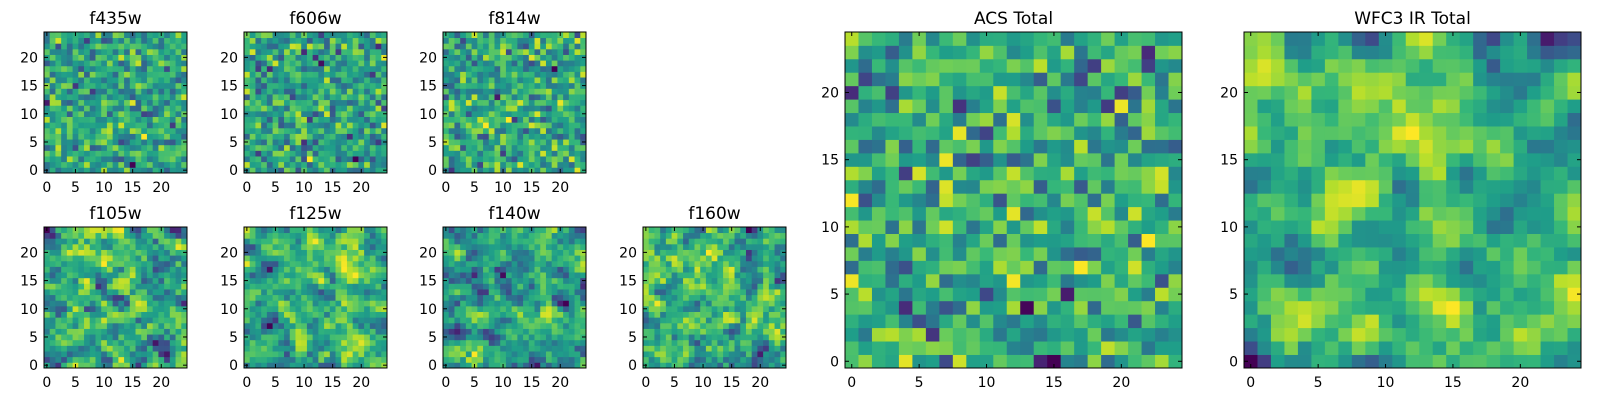  What do you see at coordinates (33, 366) in the screenshot?
I see `y-tick-label: 0` at bounding box center [33, 366].